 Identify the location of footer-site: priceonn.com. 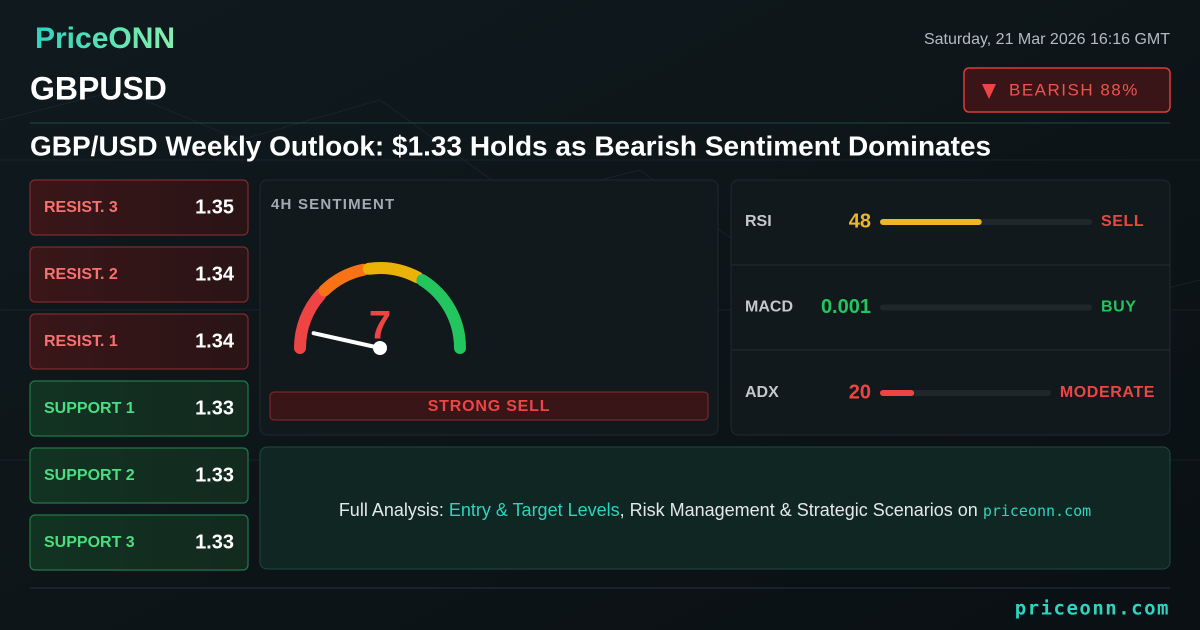
(1092, 609).